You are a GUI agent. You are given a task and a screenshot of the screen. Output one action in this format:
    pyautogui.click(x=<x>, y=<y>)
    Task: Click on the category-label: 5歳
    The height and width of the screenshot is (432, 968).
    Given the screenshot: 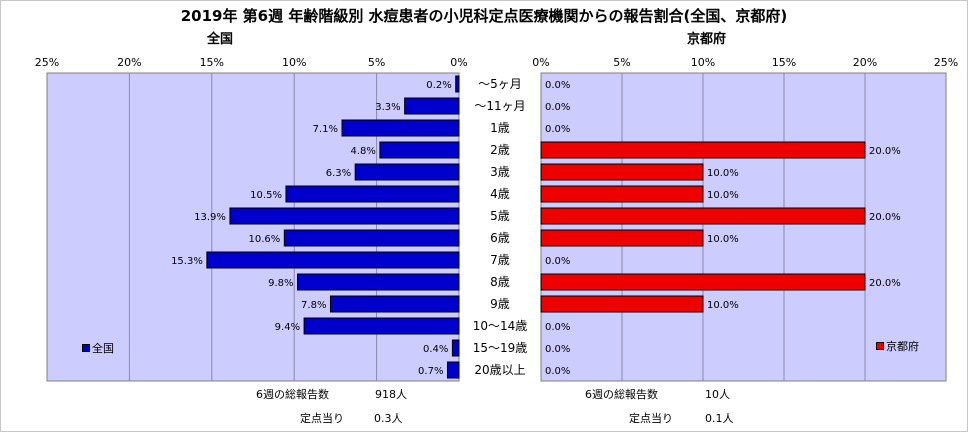 What is the action you would take?
    pyautogui.click(x=500, y=216)
    